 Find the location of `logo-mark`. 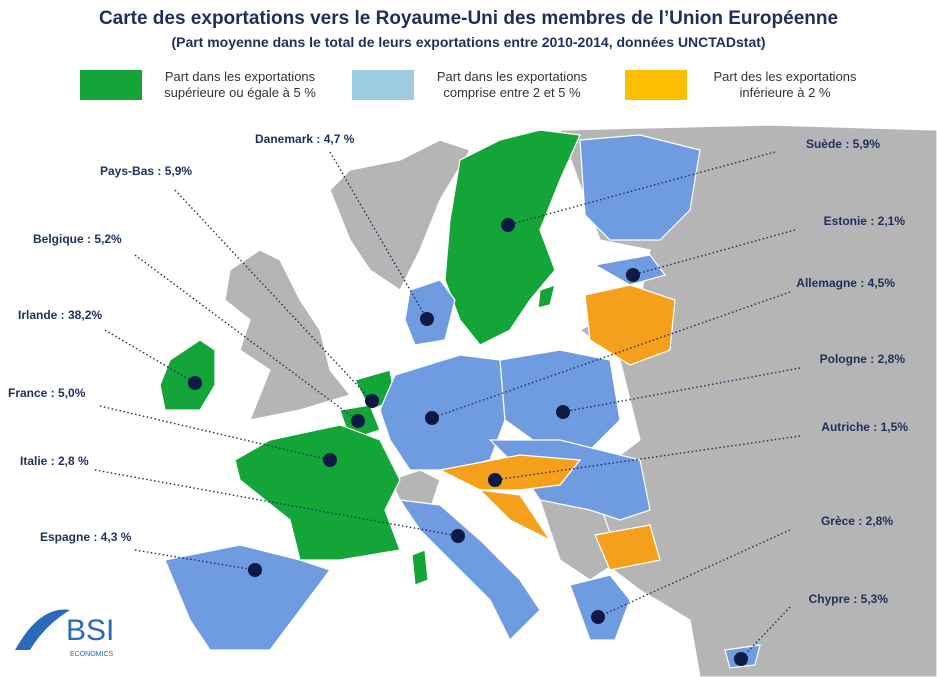

logo-mark is located at coordinates (42, 629).